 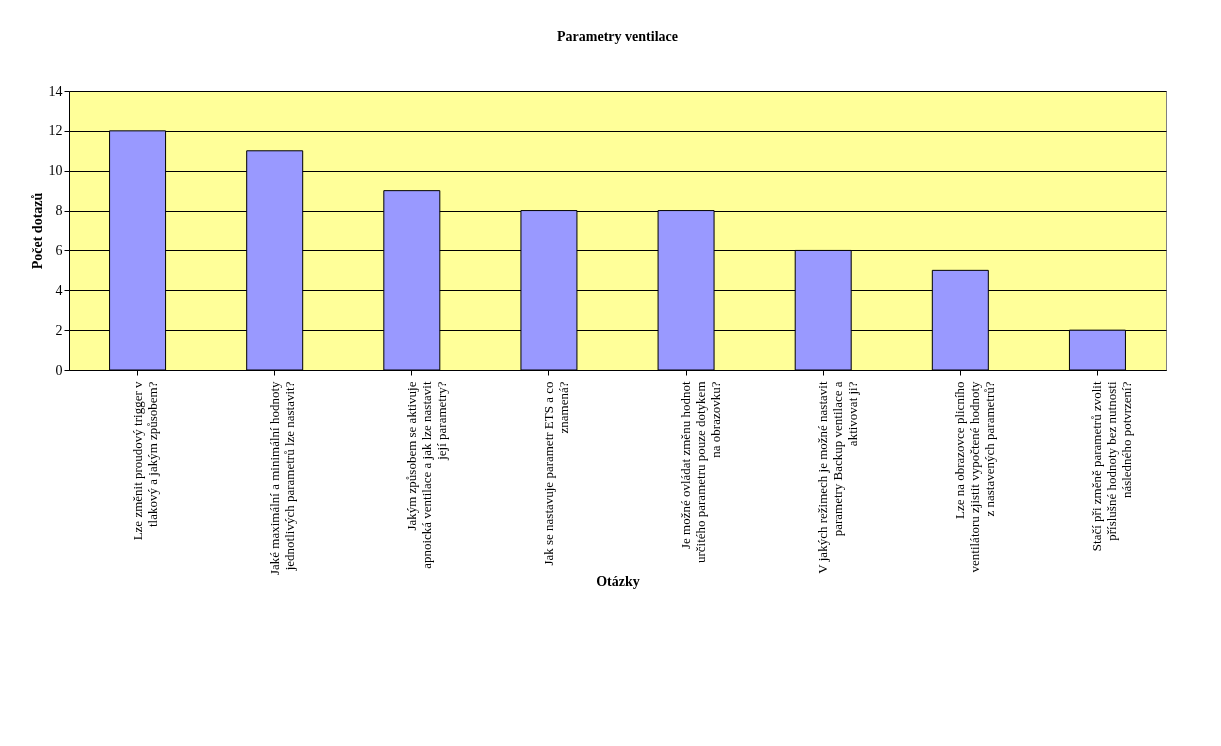 What do you see at coordinates (555, 473) in the screenshot?
I see `x-tick-label: Jak se nastavuje parametr ETS a co znamená?` at bounding box center [555, 473].